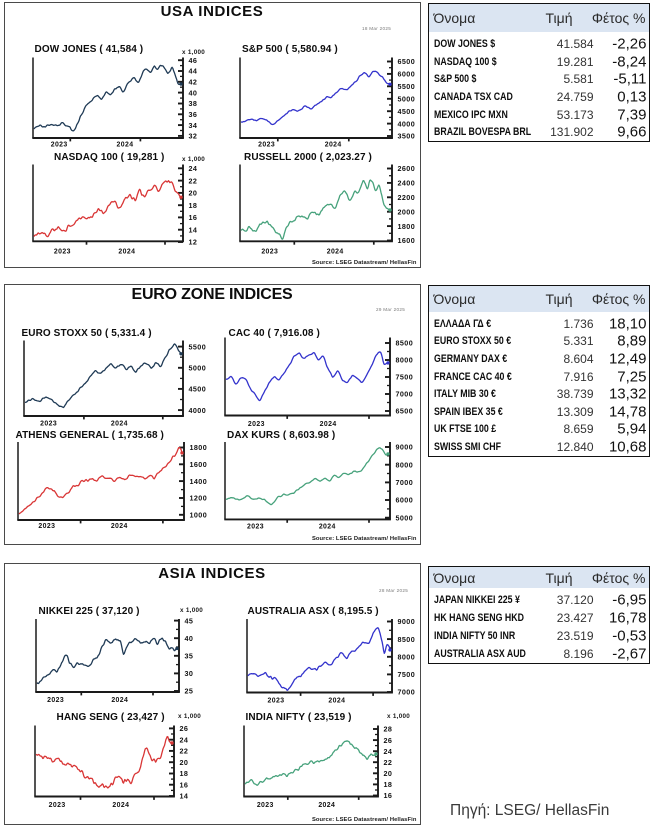  What do you see at coordinates (193, 60) in the screenshot?
I see `svg-text: 46` at bounding box center [193, 60].